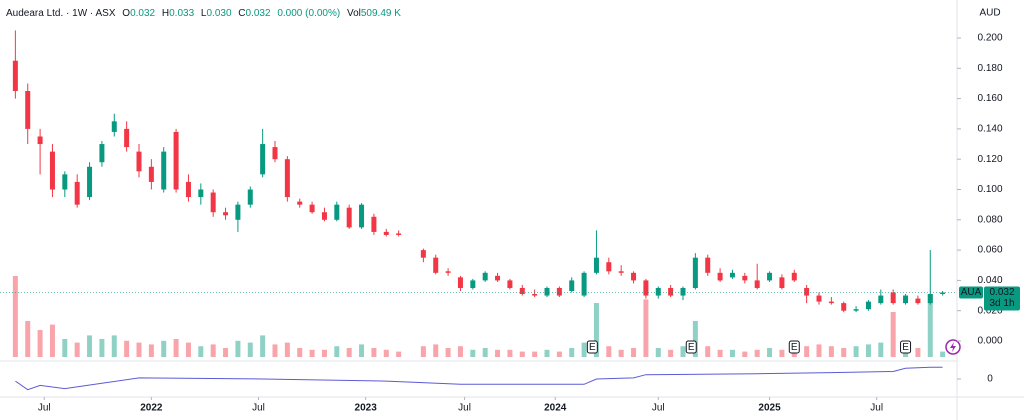 This screenshot has width=1024, height=420. I want to click on legend-label: Vol, so click(354, 13).